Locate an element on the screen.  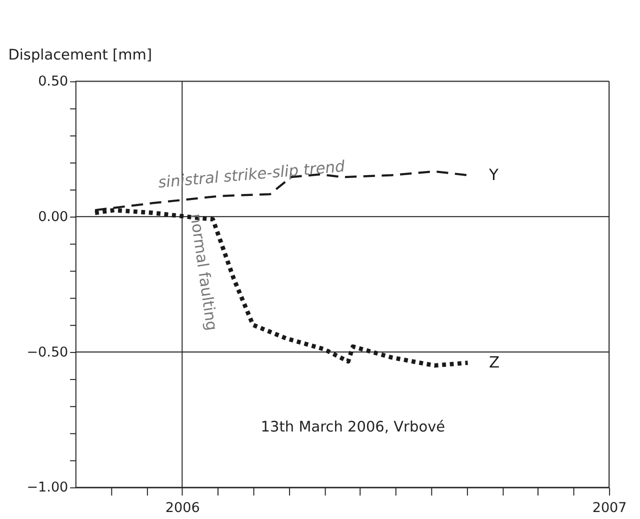
annotation: normal faulting is located at coordinates (203, 272).